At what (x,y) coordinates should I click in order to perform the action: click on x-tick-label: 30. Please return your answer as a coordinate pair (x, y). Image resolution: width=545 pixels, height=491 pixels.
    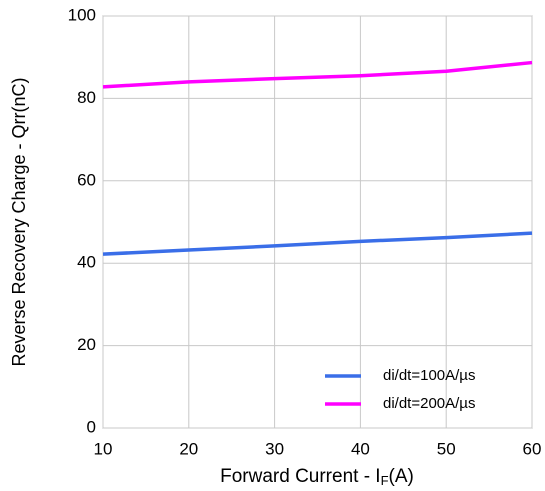
    Looking at the image, I should click on (274, 448).